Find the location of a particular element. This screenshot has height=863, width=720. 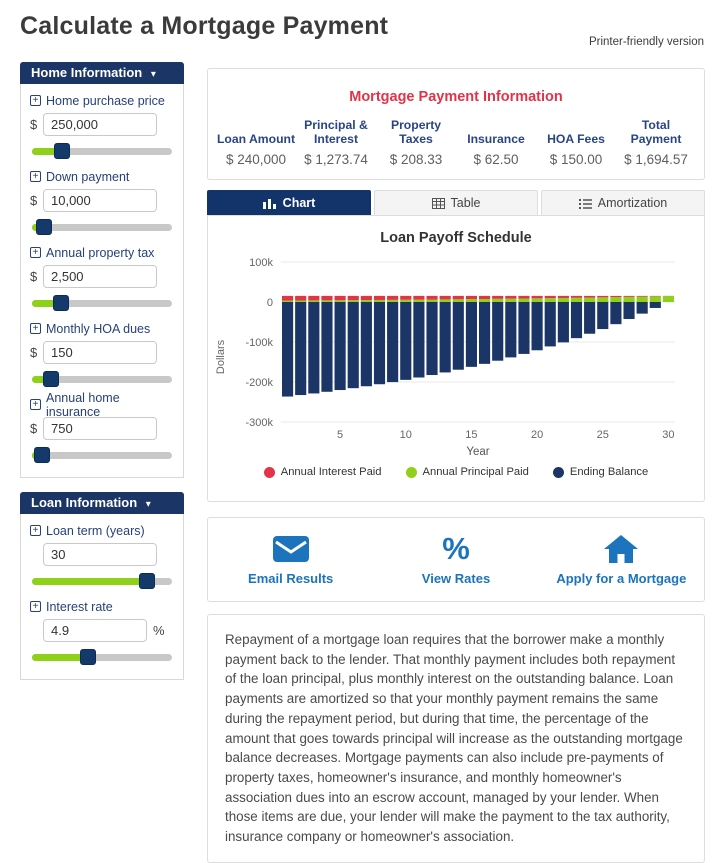

loan-information-body: + Loan term (years) + Interest rate is located at coordinates (102, 597).